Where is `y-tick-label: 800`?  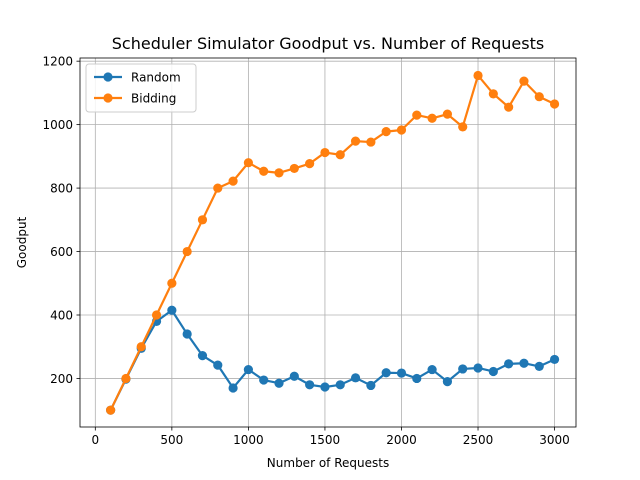 y-tick-label: 800 is located at coordinates (61, 189).